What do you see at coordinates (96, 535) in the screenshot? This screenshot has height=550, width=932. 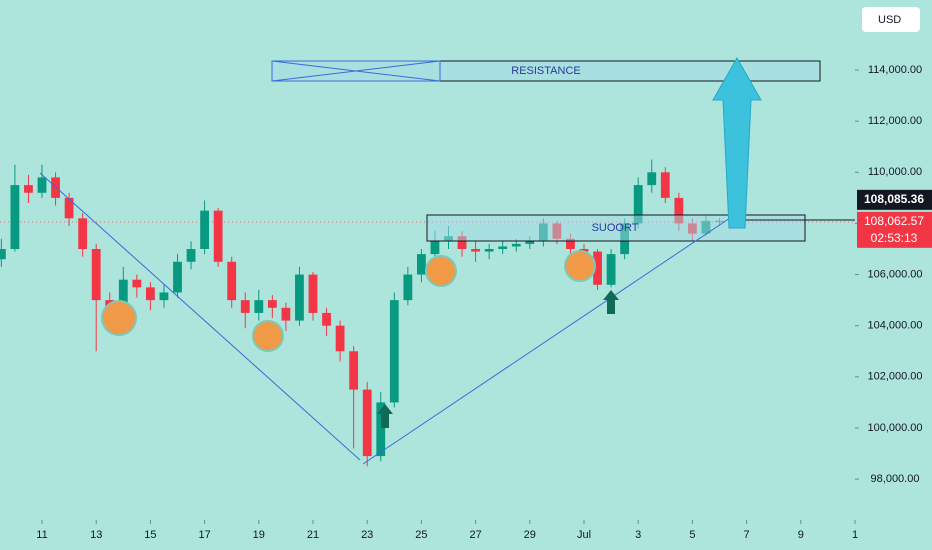 I see `x-tick-label: 13` at bounding box center [96, 535].